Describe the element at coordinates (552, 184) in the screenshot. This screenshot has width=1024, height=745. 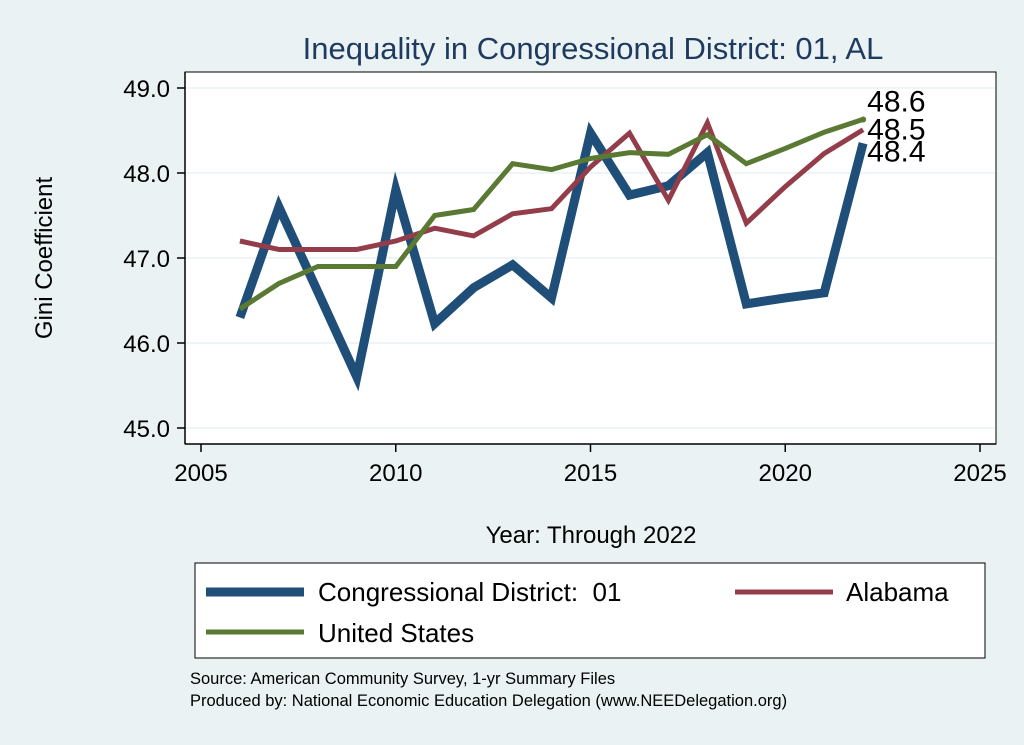
I see `series-line-alabama` at that location.